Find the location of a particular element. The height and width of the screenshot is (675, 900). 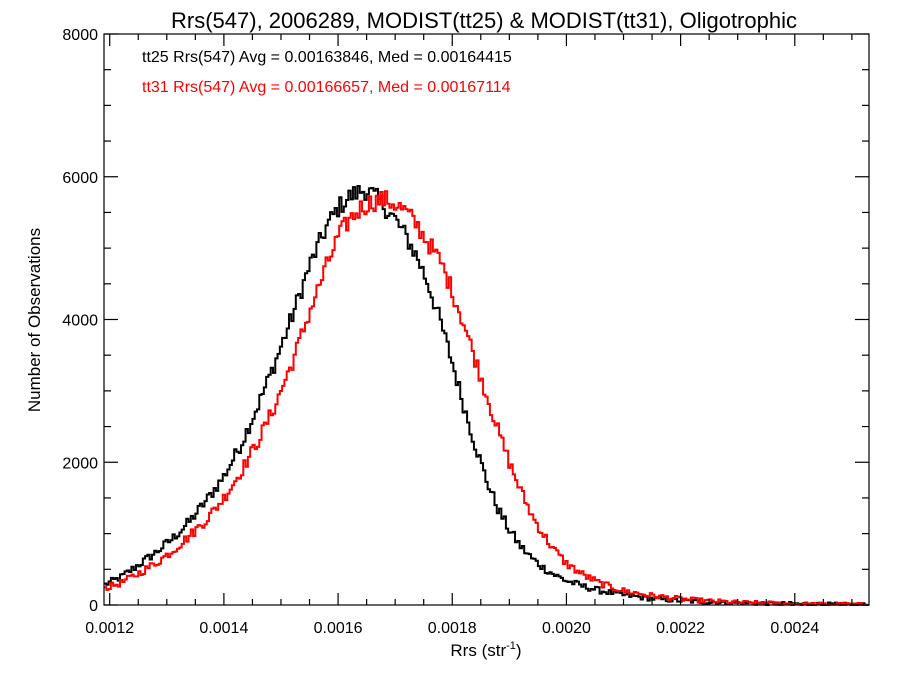

x-tick-label: 0.0018 is located at coordinates (452, 628).